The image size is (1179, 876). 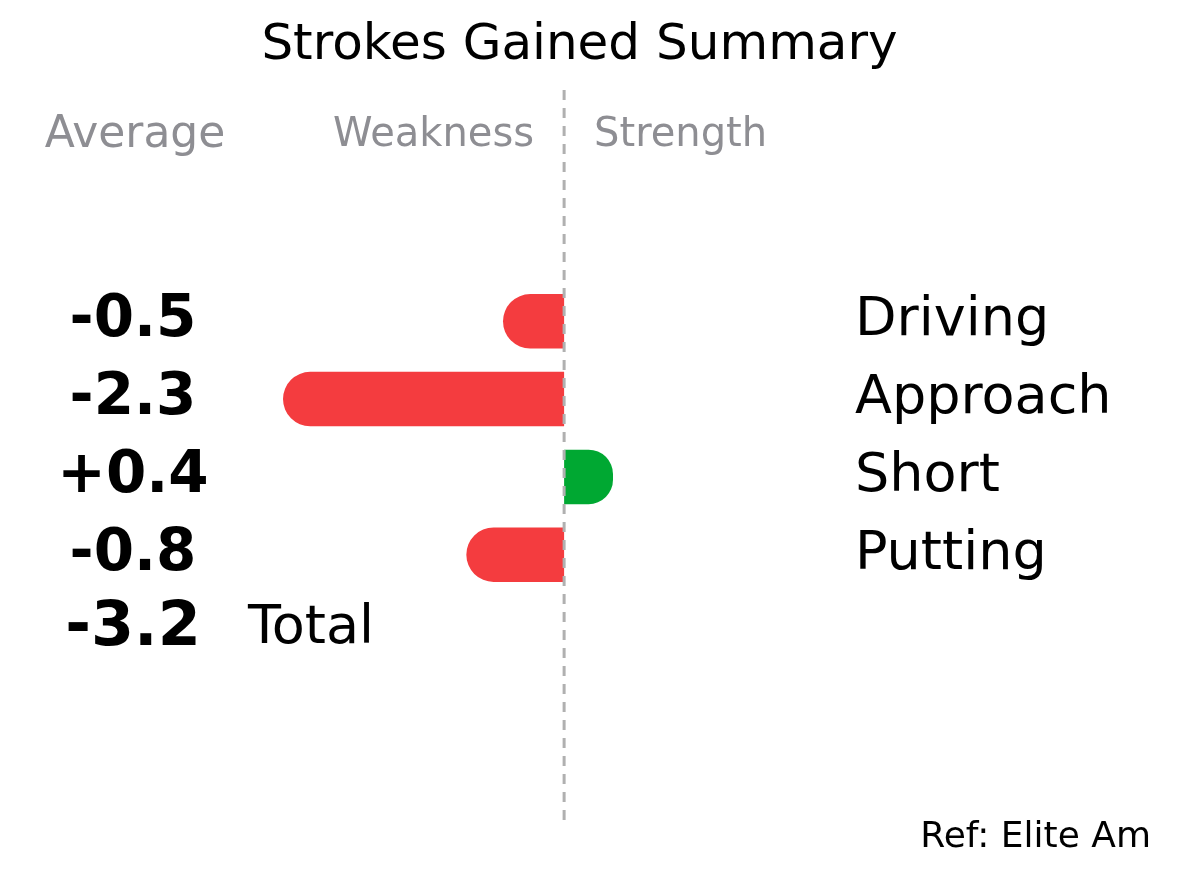 I want to click on text: Weakness, so click(x=433, y=132).